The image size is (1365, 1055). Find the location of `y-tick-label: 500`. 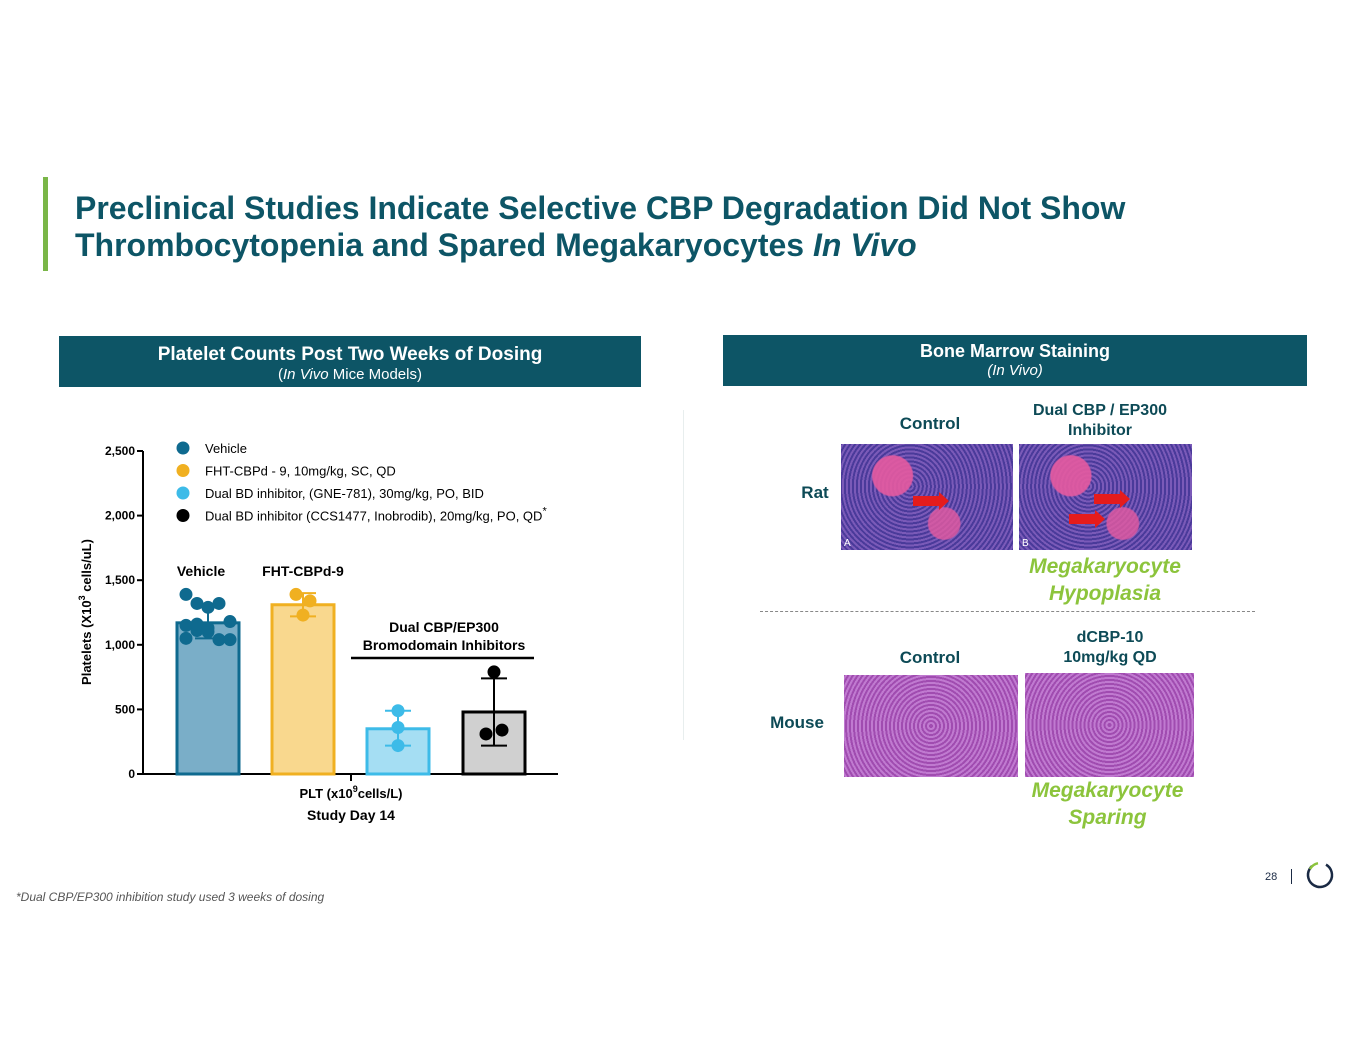

y-tick-label: 500 is located at coordinates (125, 709).